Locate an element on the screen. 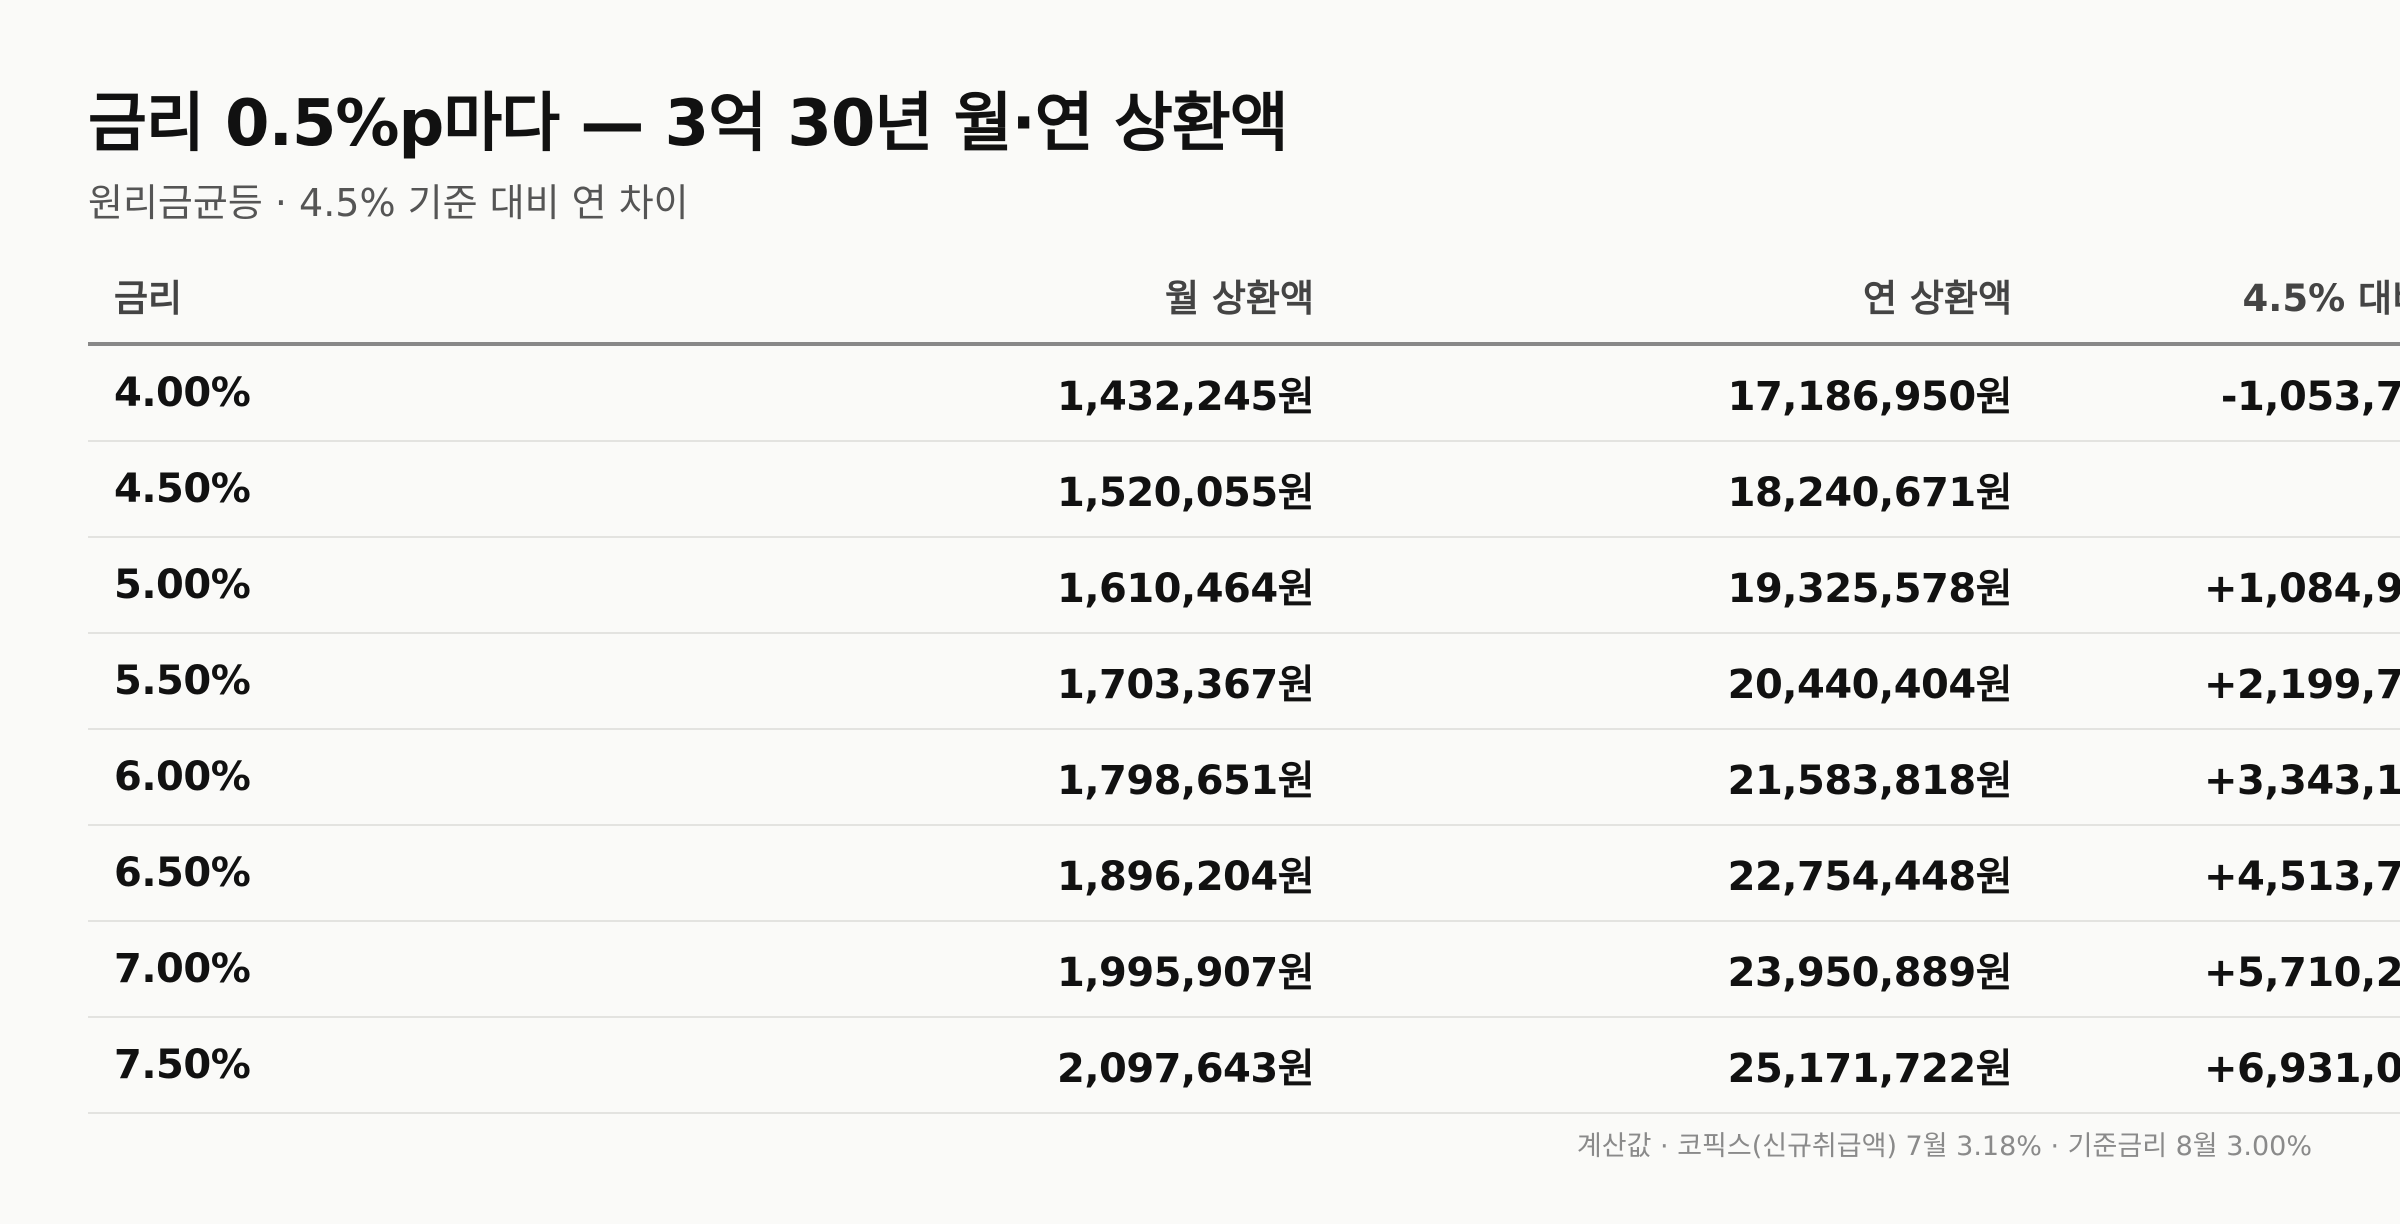 The image size is (2400, 1224). yearly-diff-cell: +3,343,147원 is located at coordinates (2219, 777).